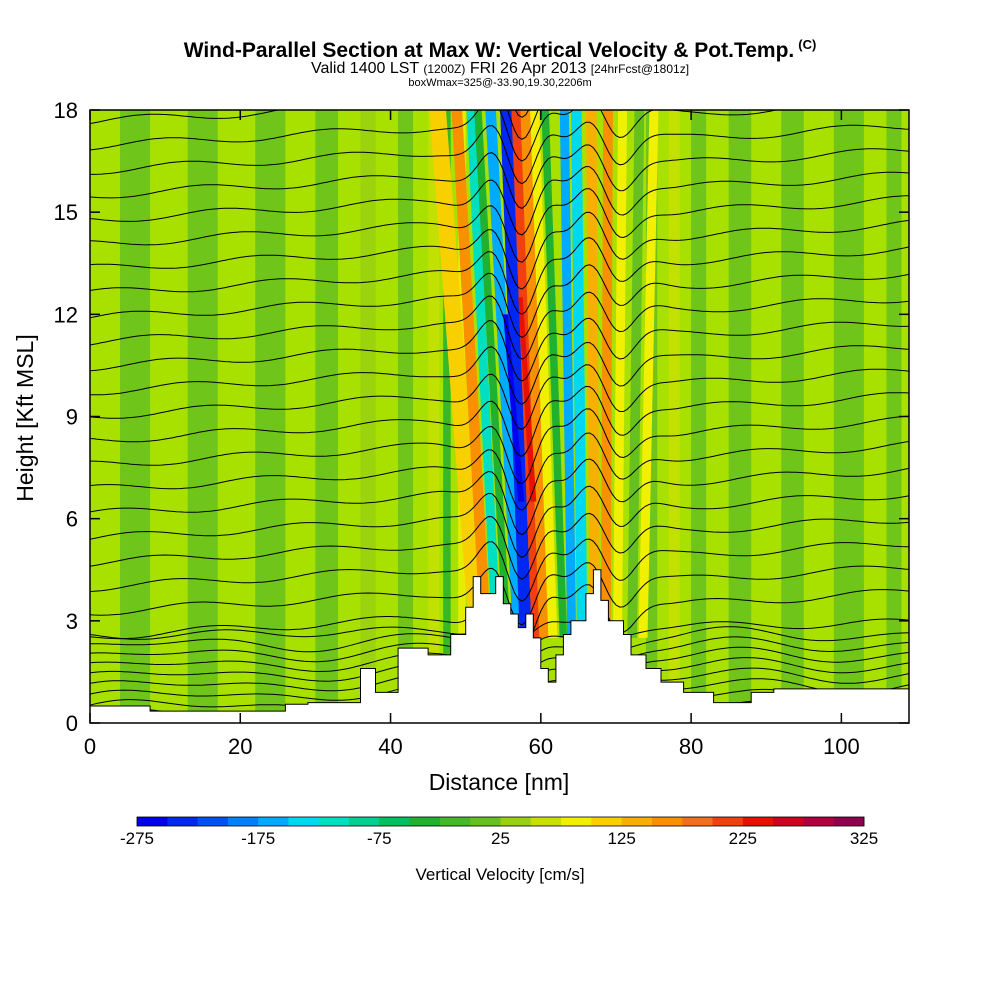 The image size is (1000, 1000). What do you see at coordinates (390, 746) in the screenshot?
I see `x-tick-label: 40` at bounding box center [390, 746].